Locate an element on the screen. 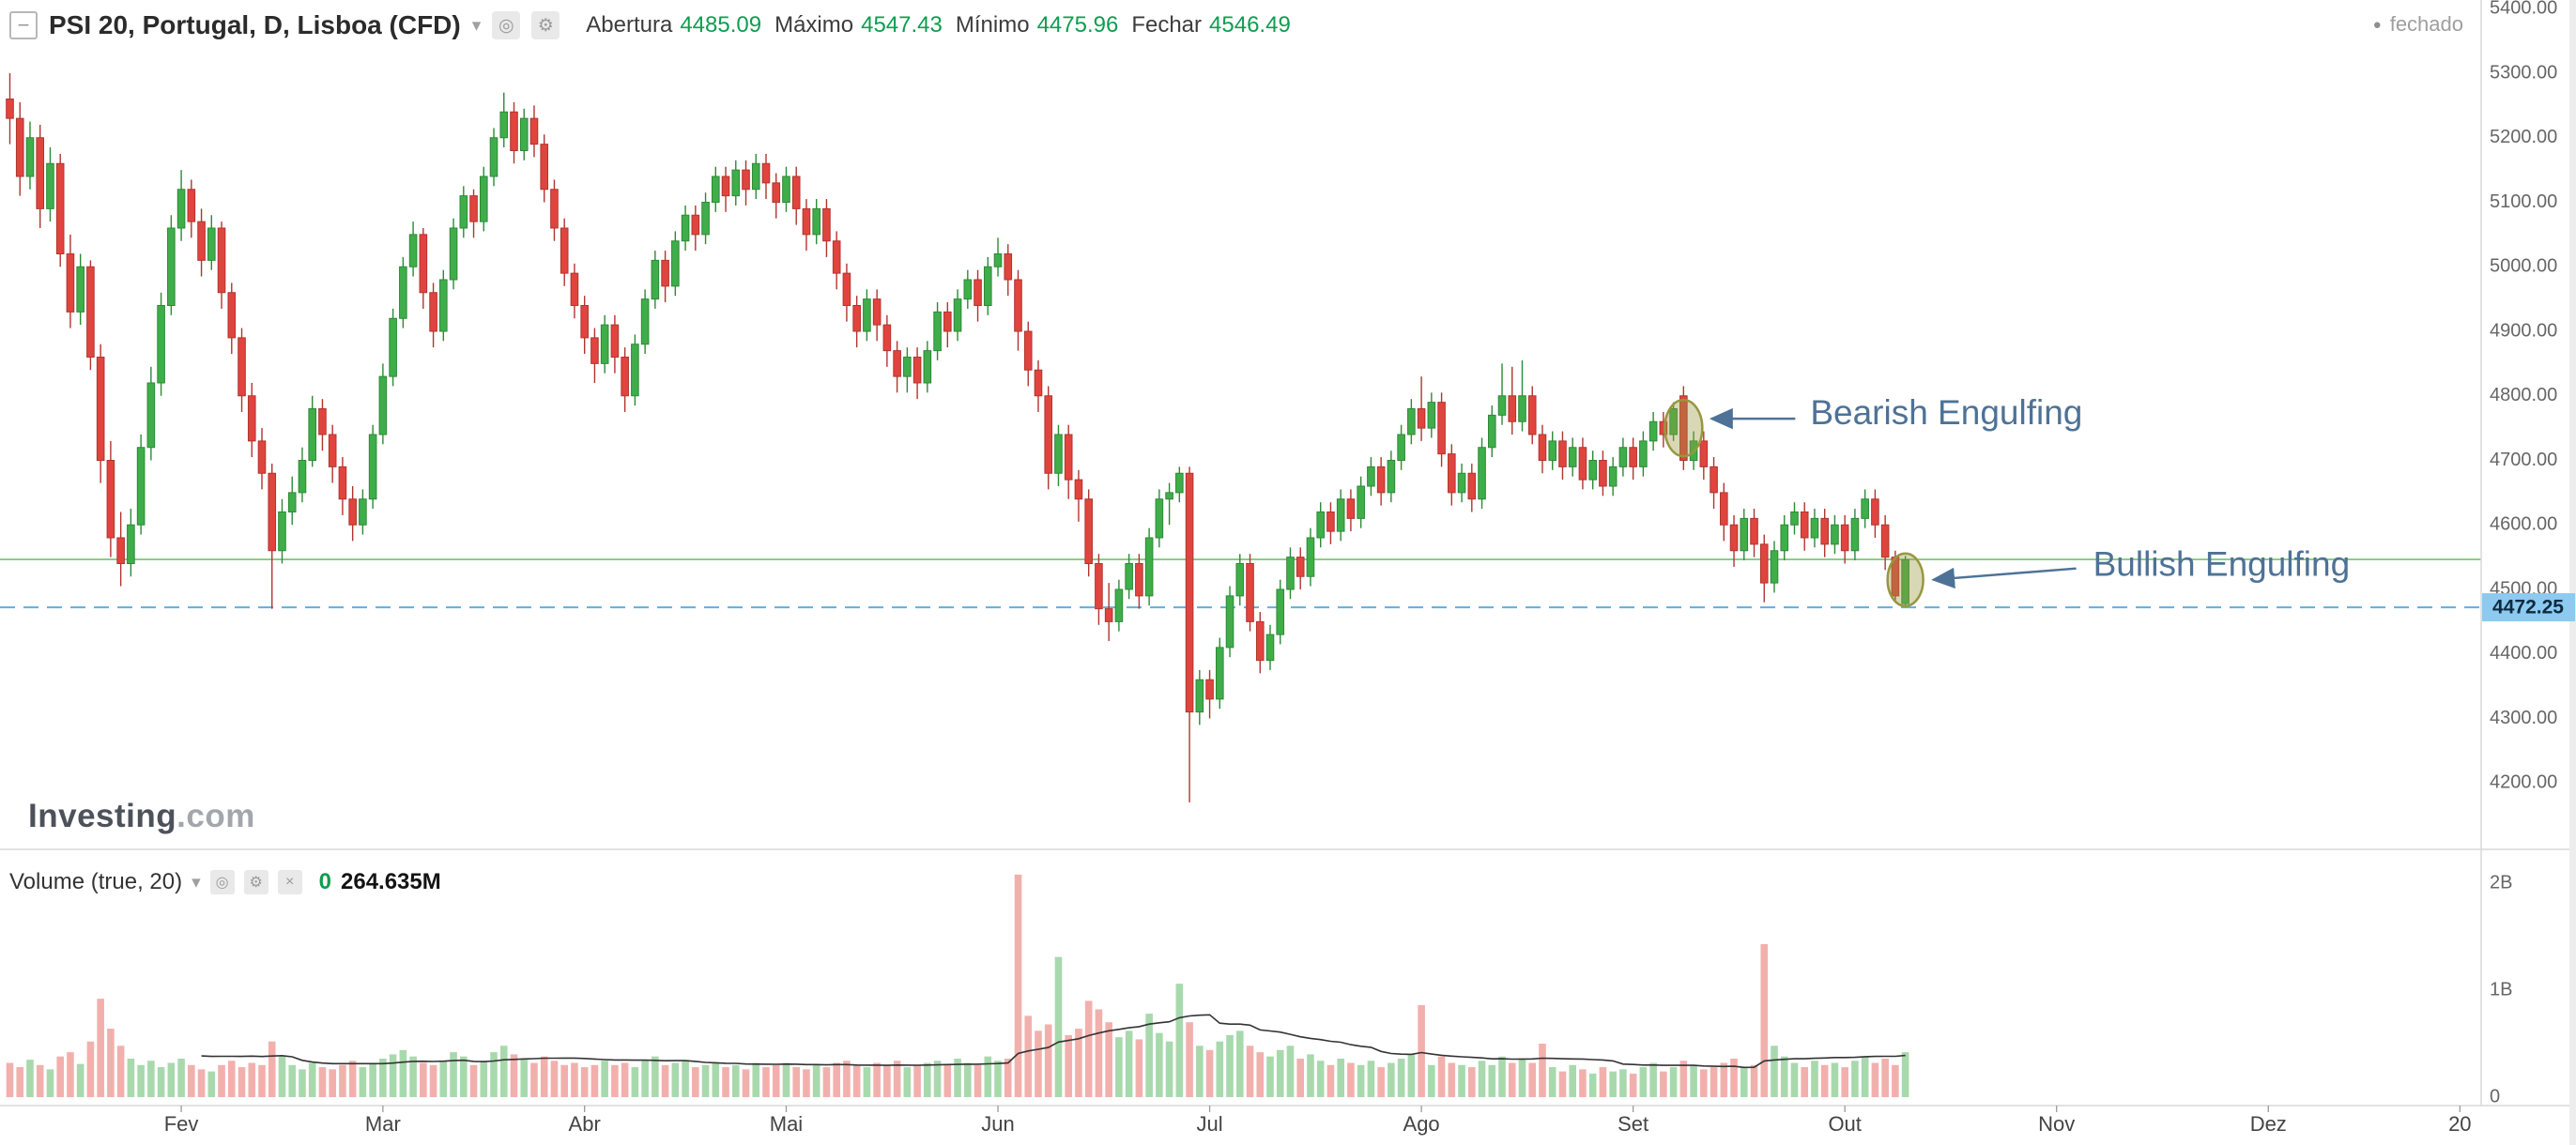 The image size is (2576, 1145). svg-text: Abr is located at coordinates (585, 1124).